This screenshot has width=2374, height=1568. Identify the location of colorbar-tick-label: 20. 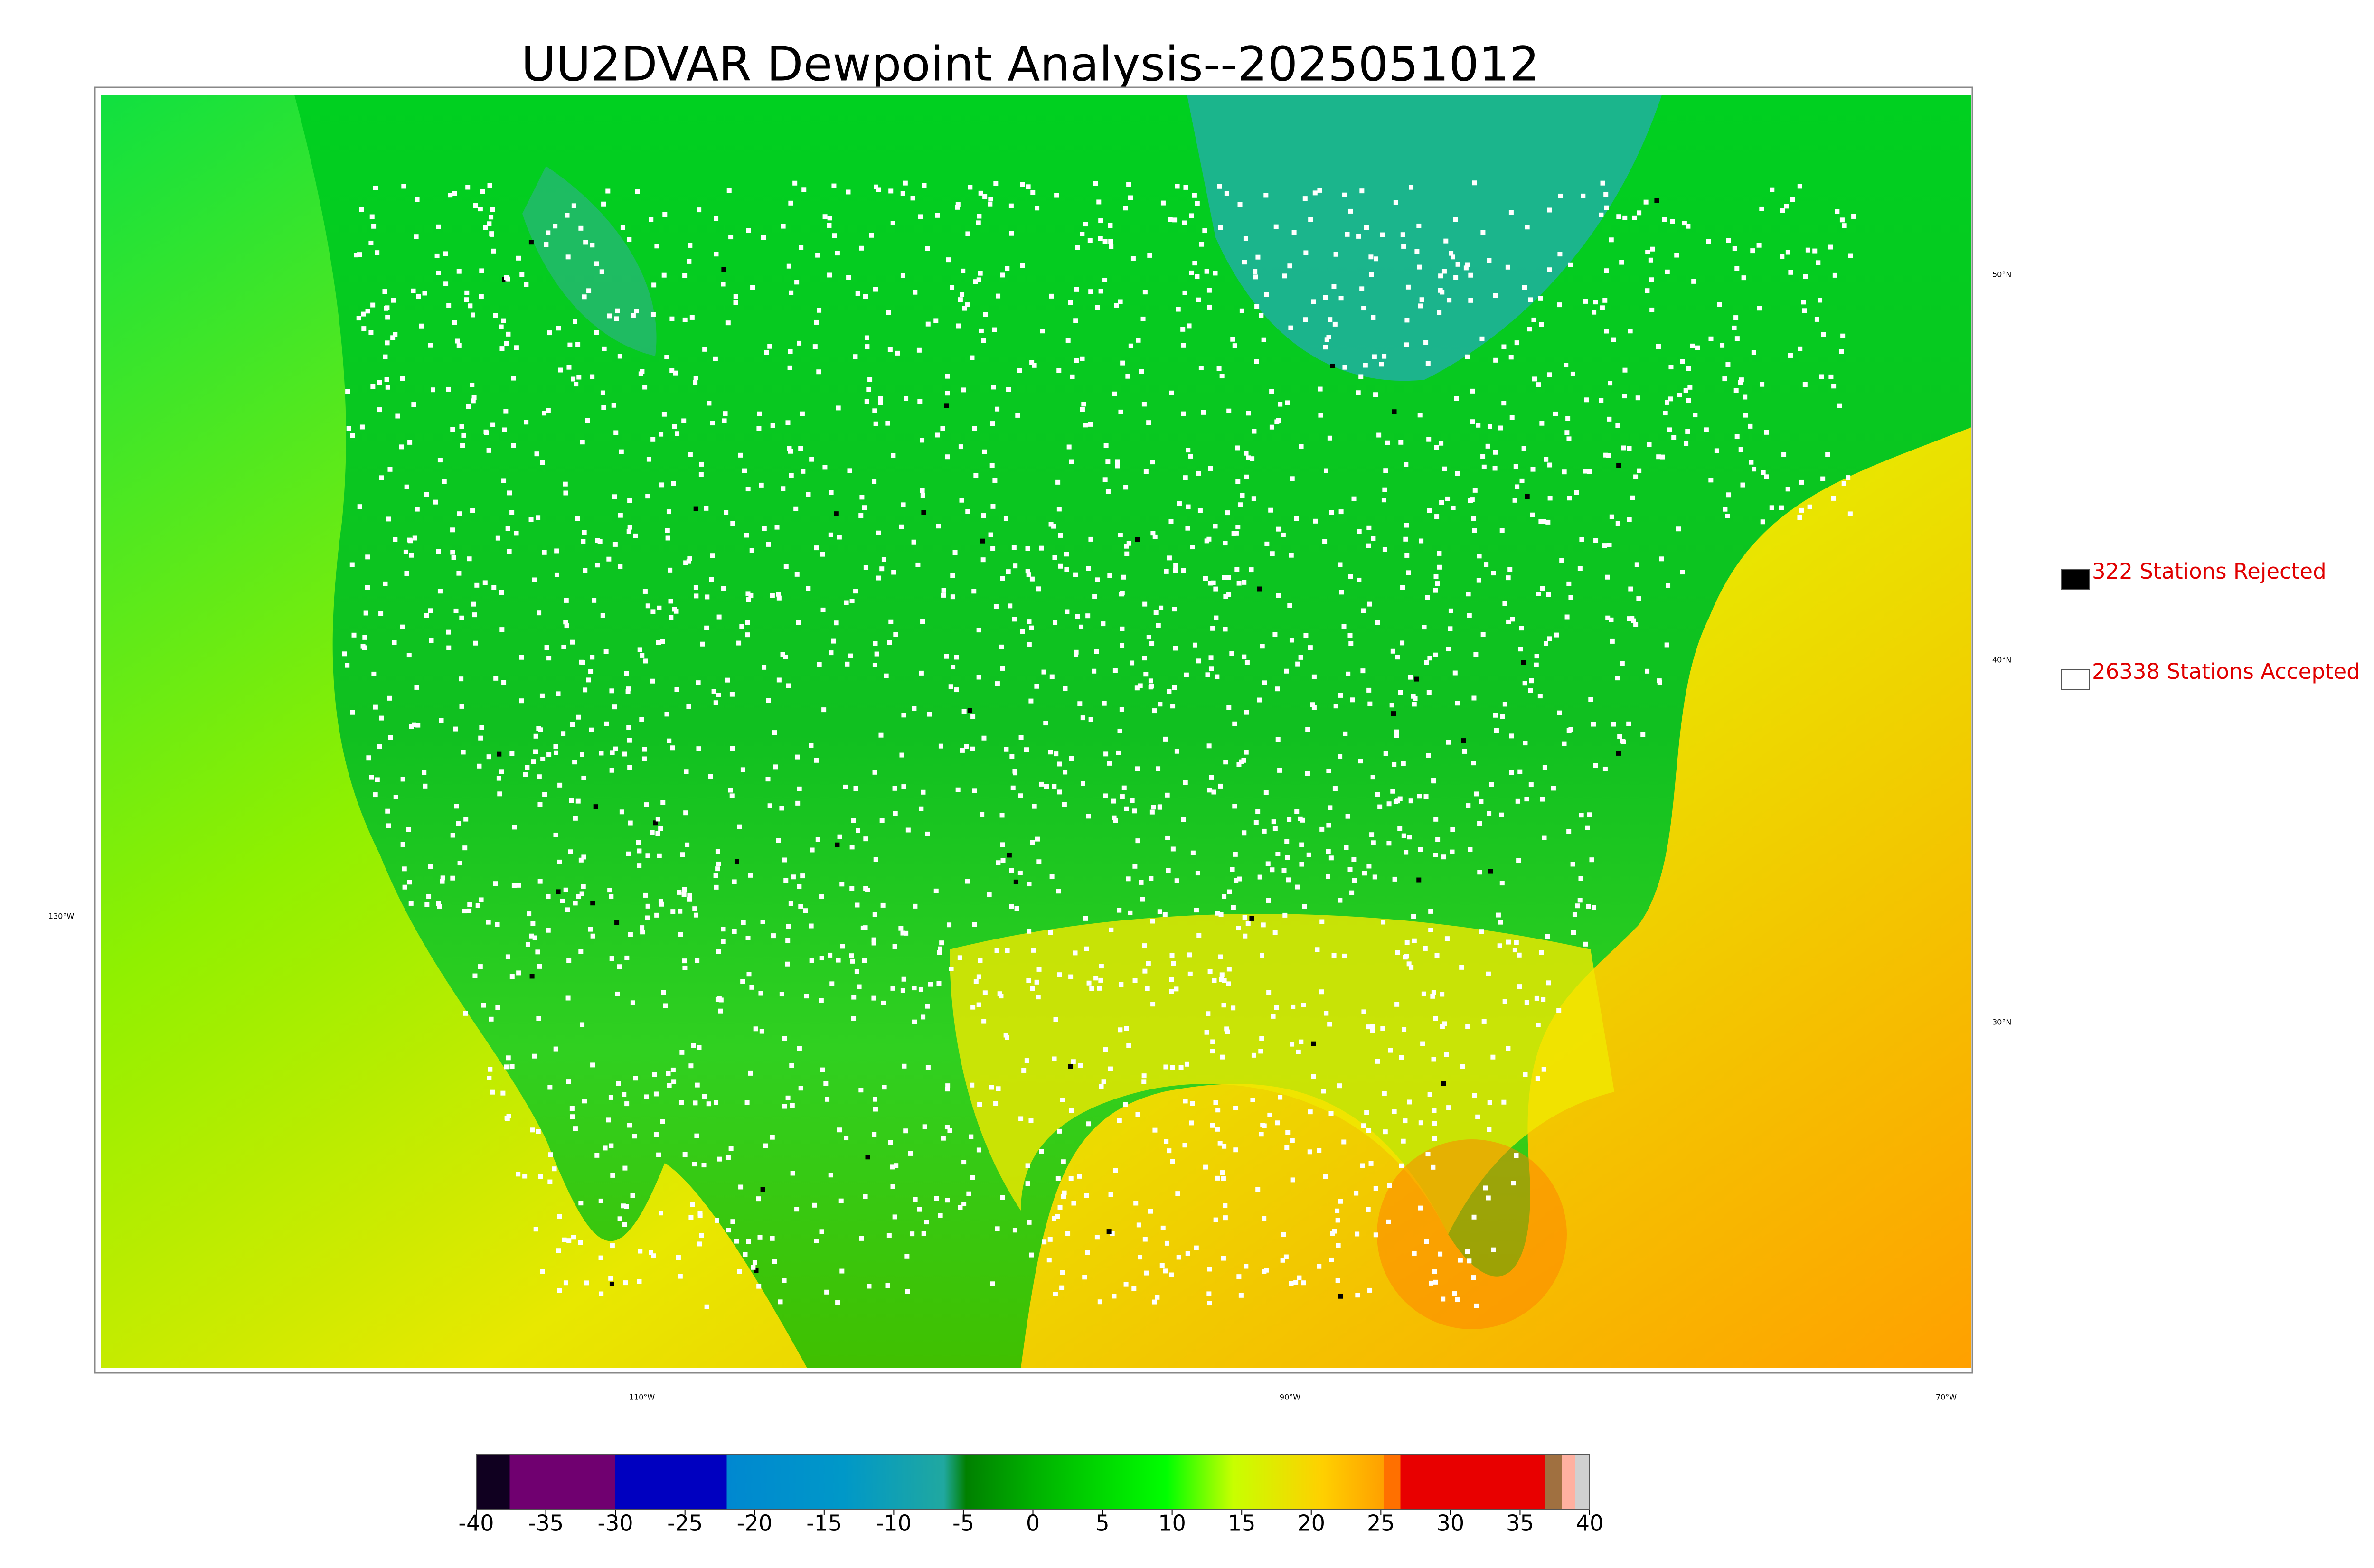
(1311, 1524).